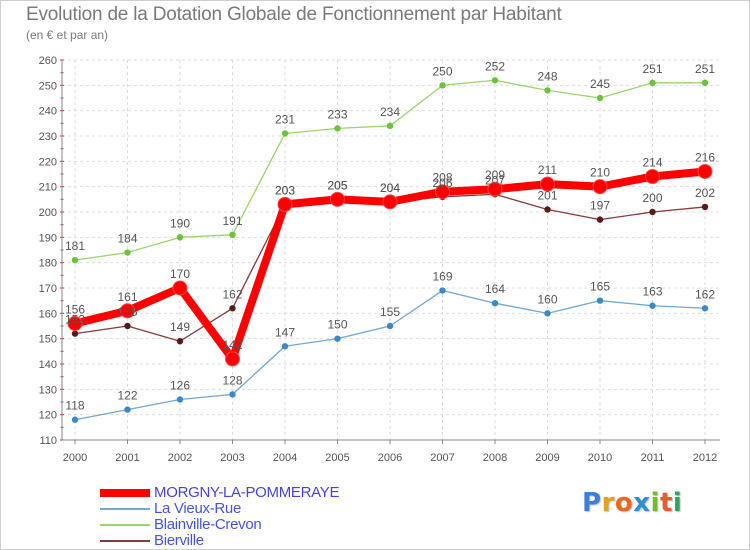  I want to click on data-label: 231, so click(285, 119).